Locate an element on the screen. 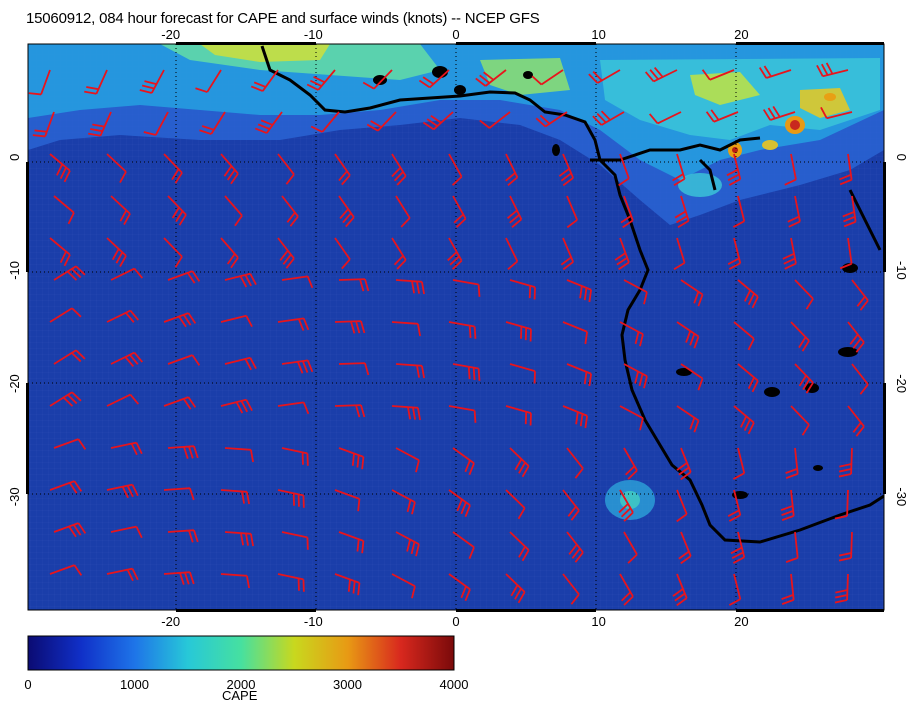  colorbar-tick-label: 3000 is located at coordinates (347, 684).